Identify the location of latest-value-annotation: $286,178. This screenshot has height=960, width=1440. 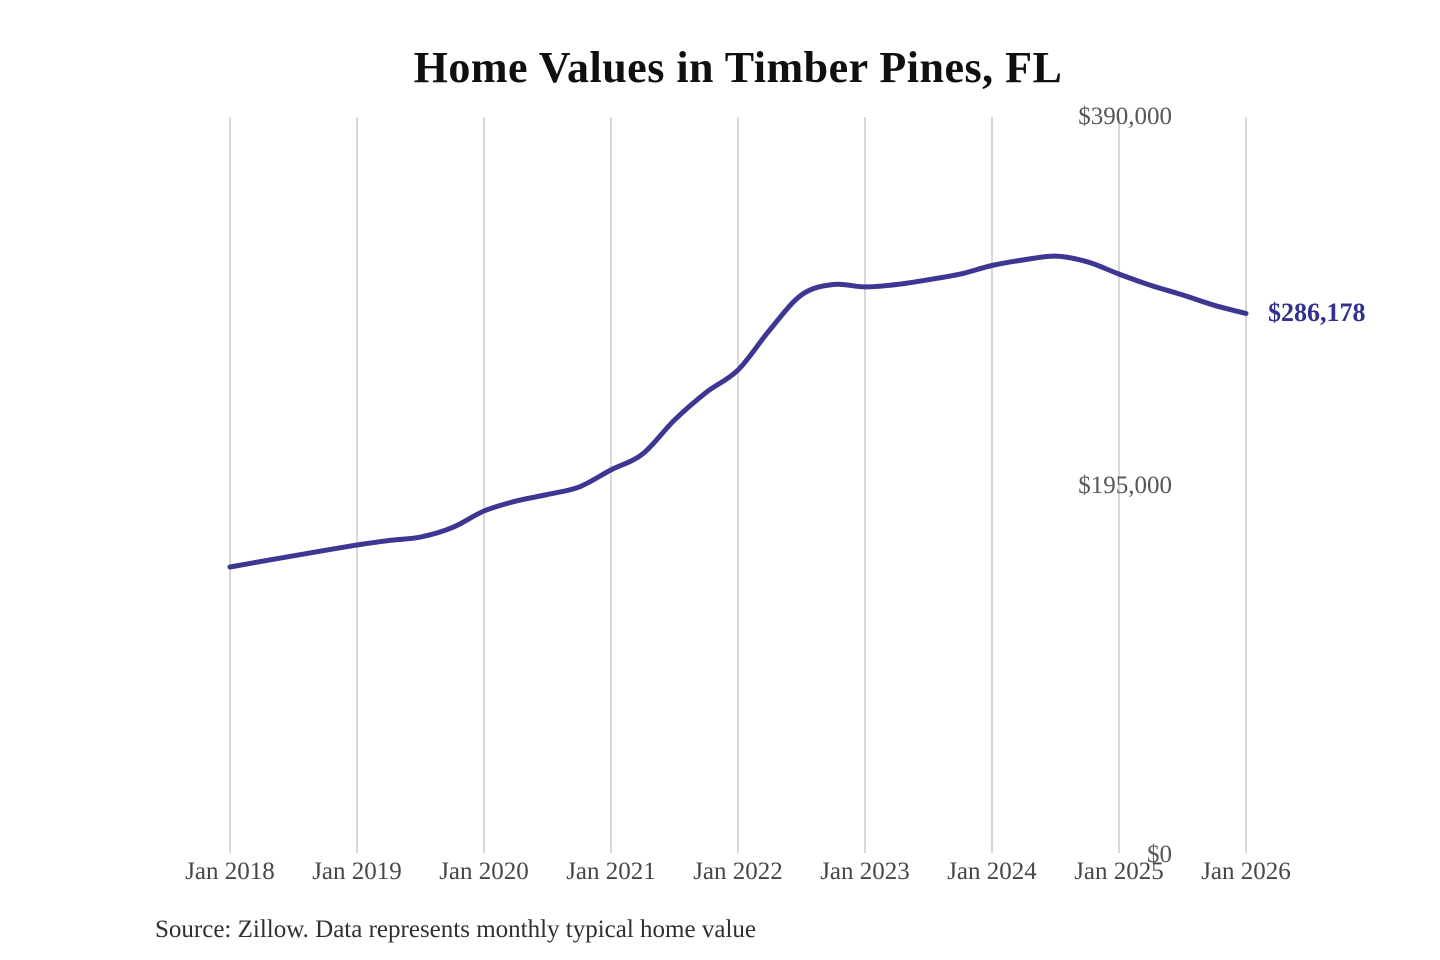
(1317, 313).